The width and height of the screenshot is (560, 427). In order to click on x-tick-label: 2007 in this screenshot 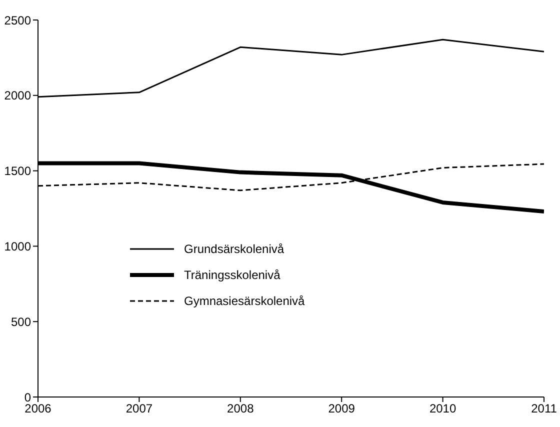, I will do `click(139, 409)`.